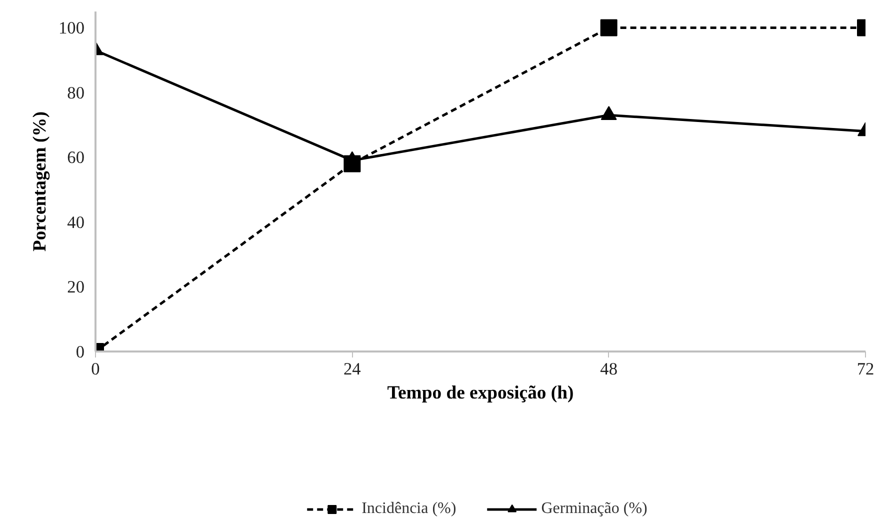 The width and height of the screenshot is (890, 528). What do you see at coordinates (71, 28) in the screenshot?
I see `y-tick-label: 100` at bounding box center [71, 28].